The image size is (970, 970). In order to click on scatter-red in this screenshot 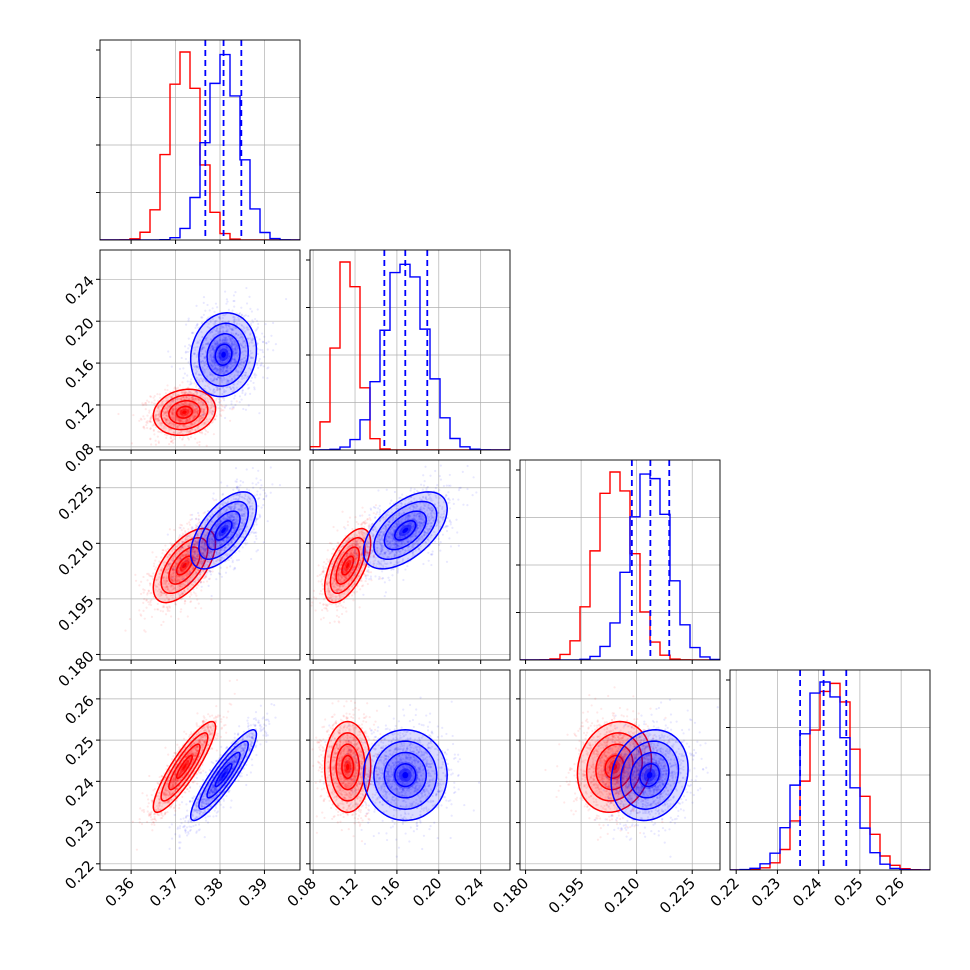, I will do `click(348, 771)`.